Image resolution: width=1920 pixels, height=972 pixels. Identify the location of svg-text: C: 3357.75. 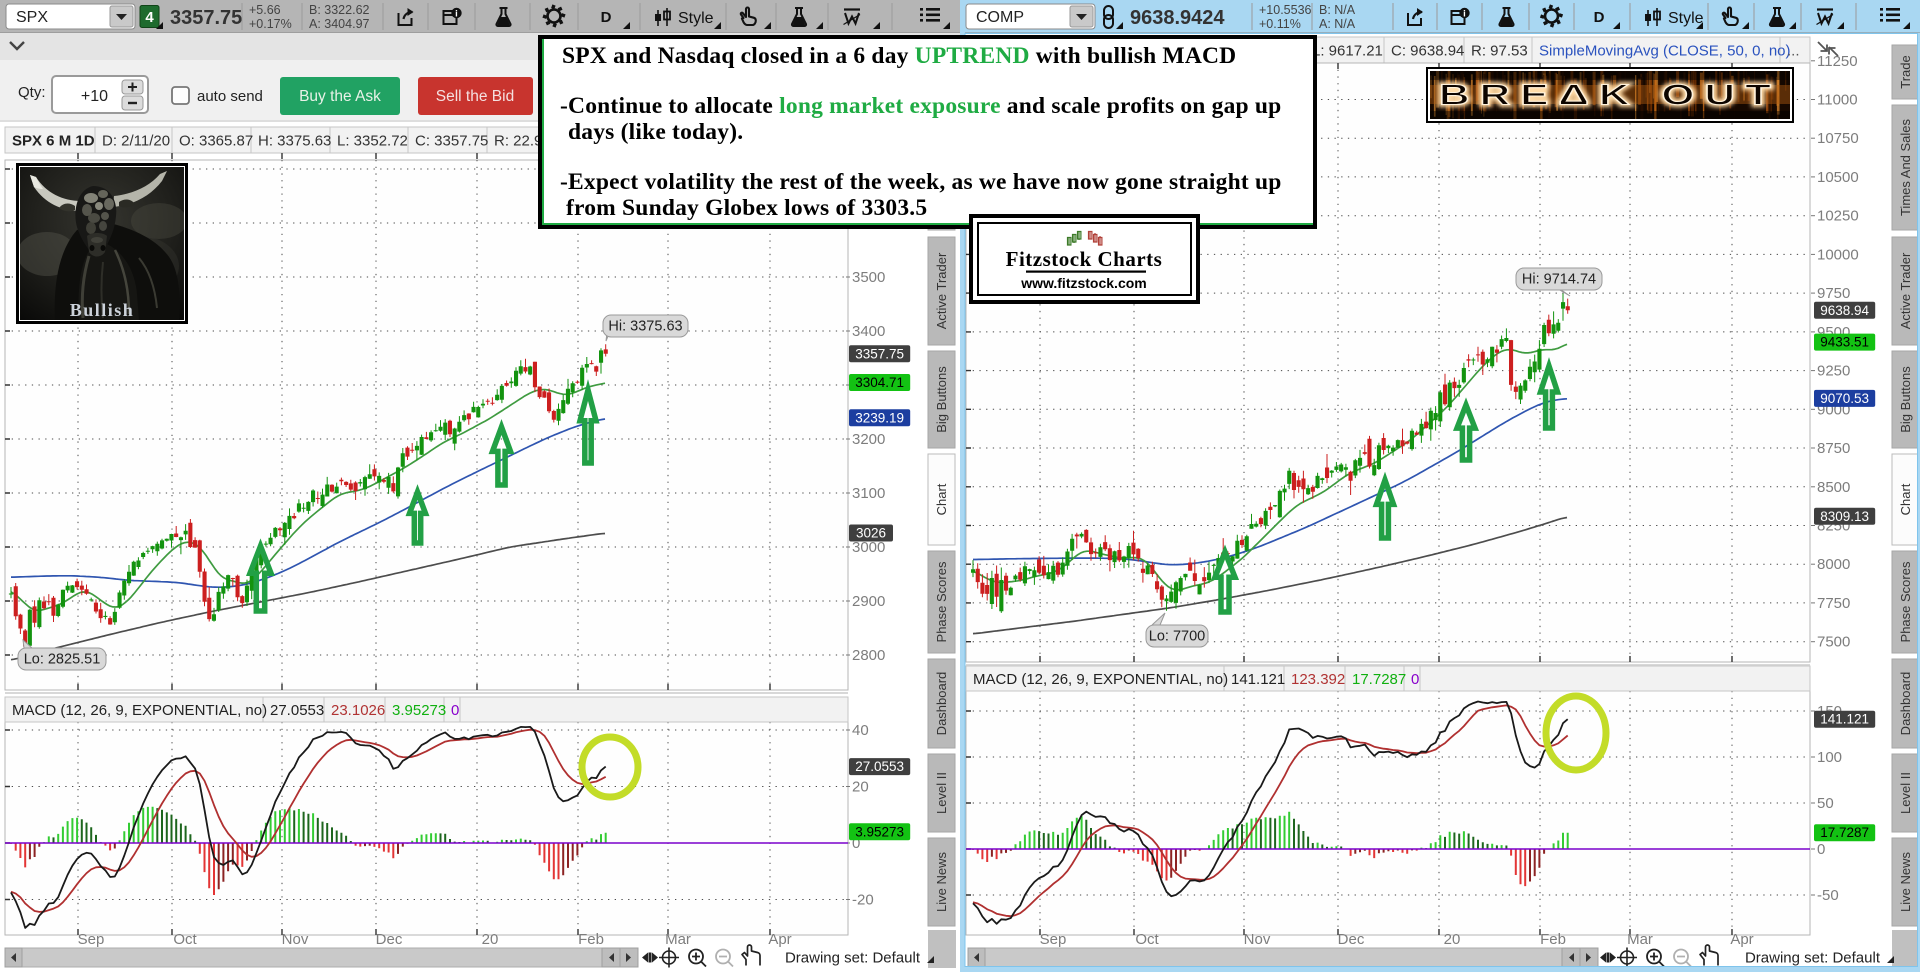
(451, 141).